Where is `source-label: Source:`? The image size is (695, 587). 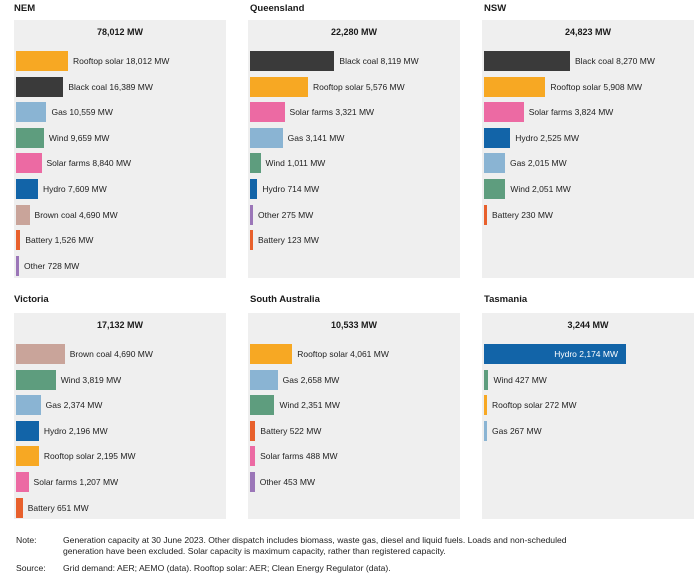 source-label: Source: is located at coordinates (31, 568).